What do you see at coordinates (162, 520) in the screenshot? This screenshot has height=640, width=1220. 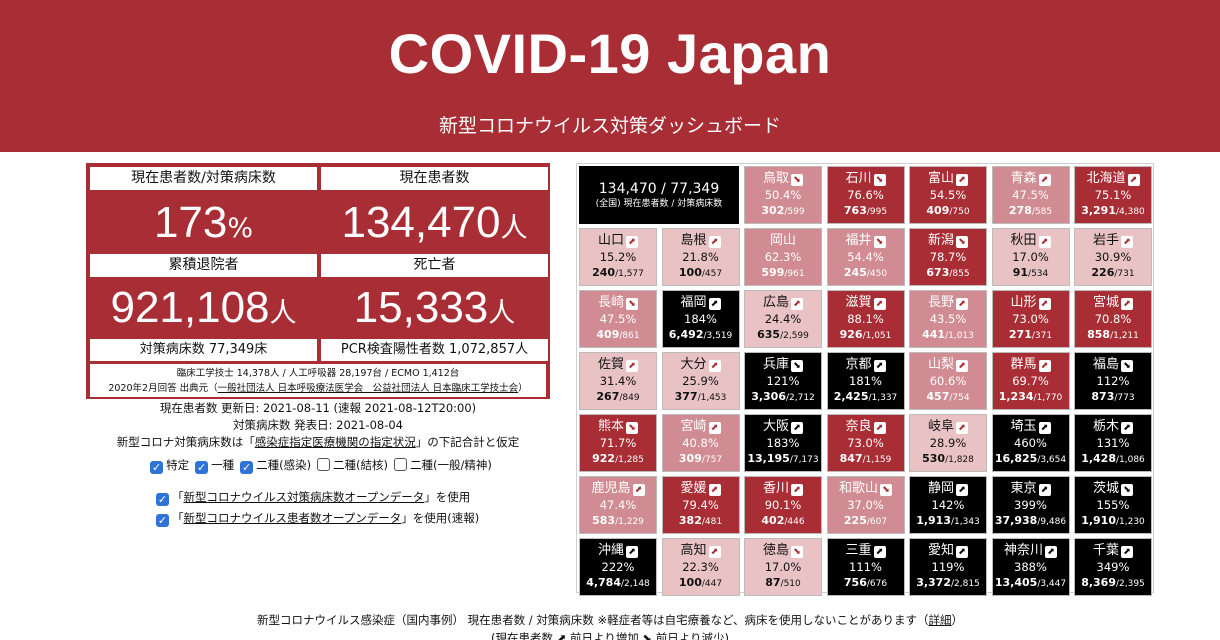 I see `patients-opendata-checkbox: ✓` at bounding box center [162, 520].